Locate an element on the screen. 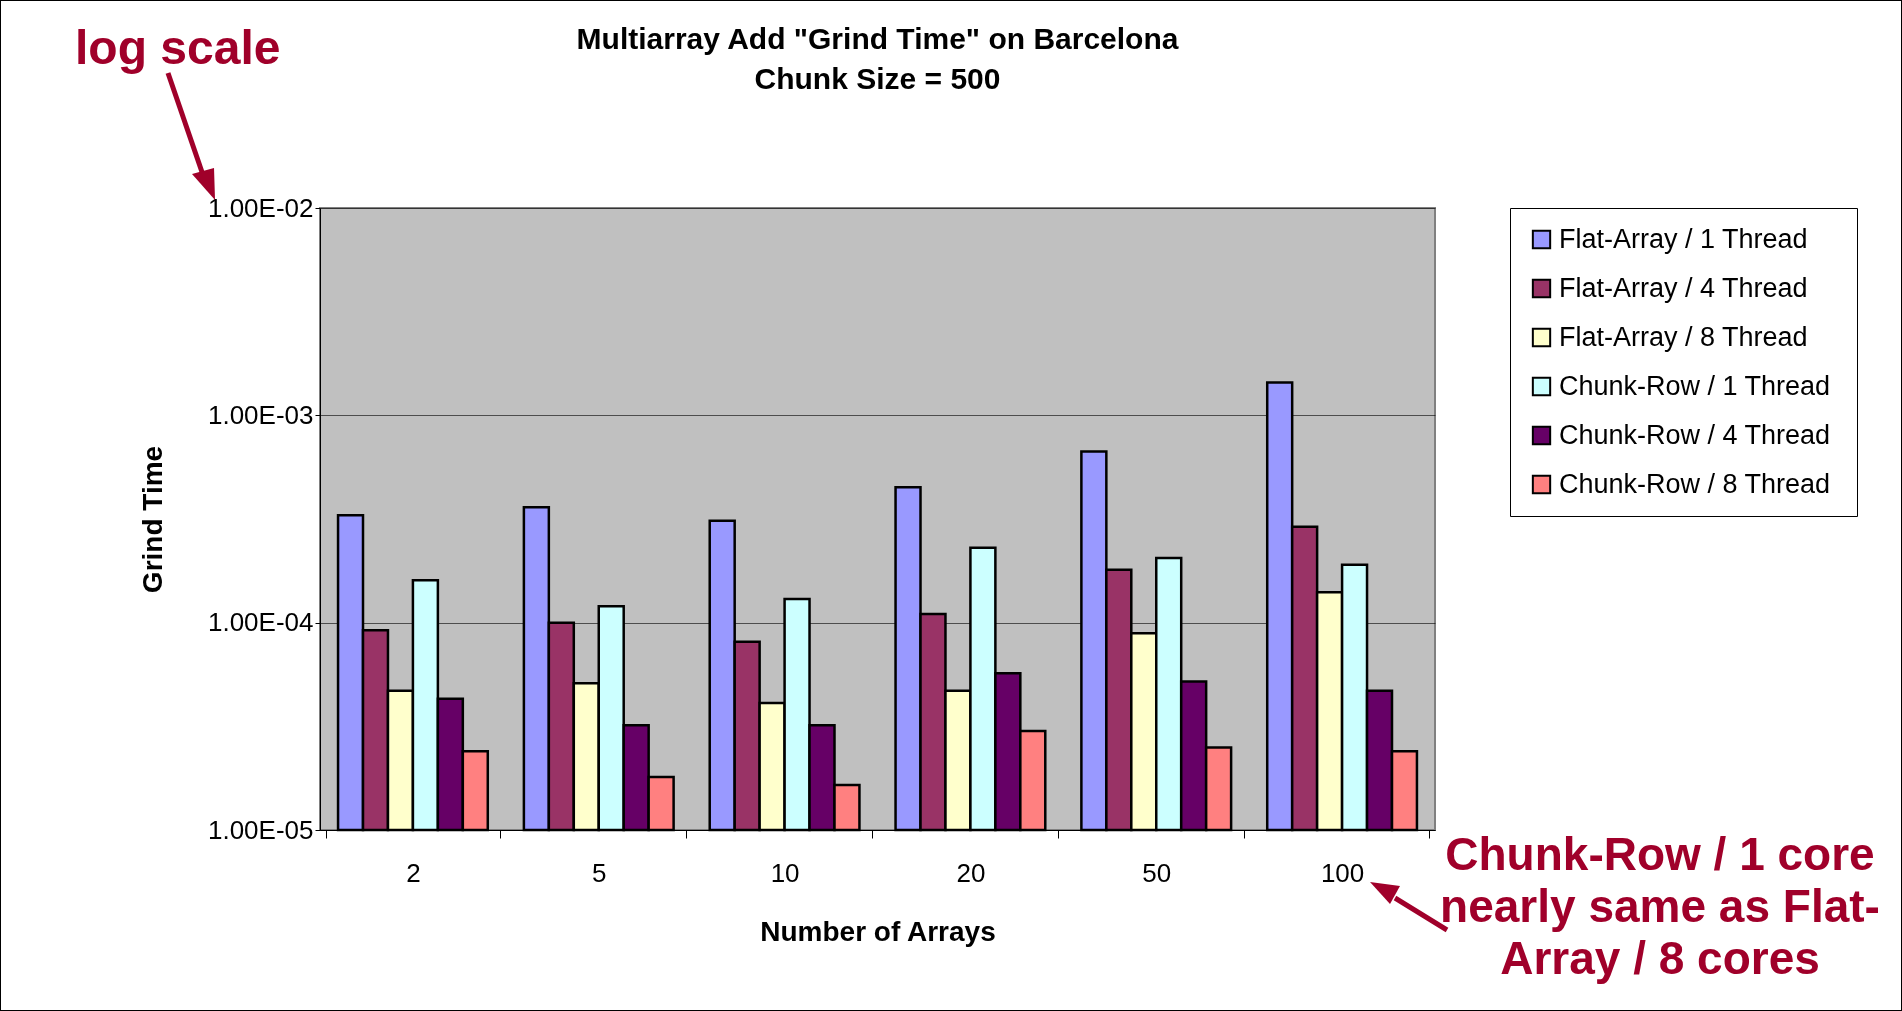  legend-label: Flat-Array / 4 Thread is located at coordinates (1683, 287).